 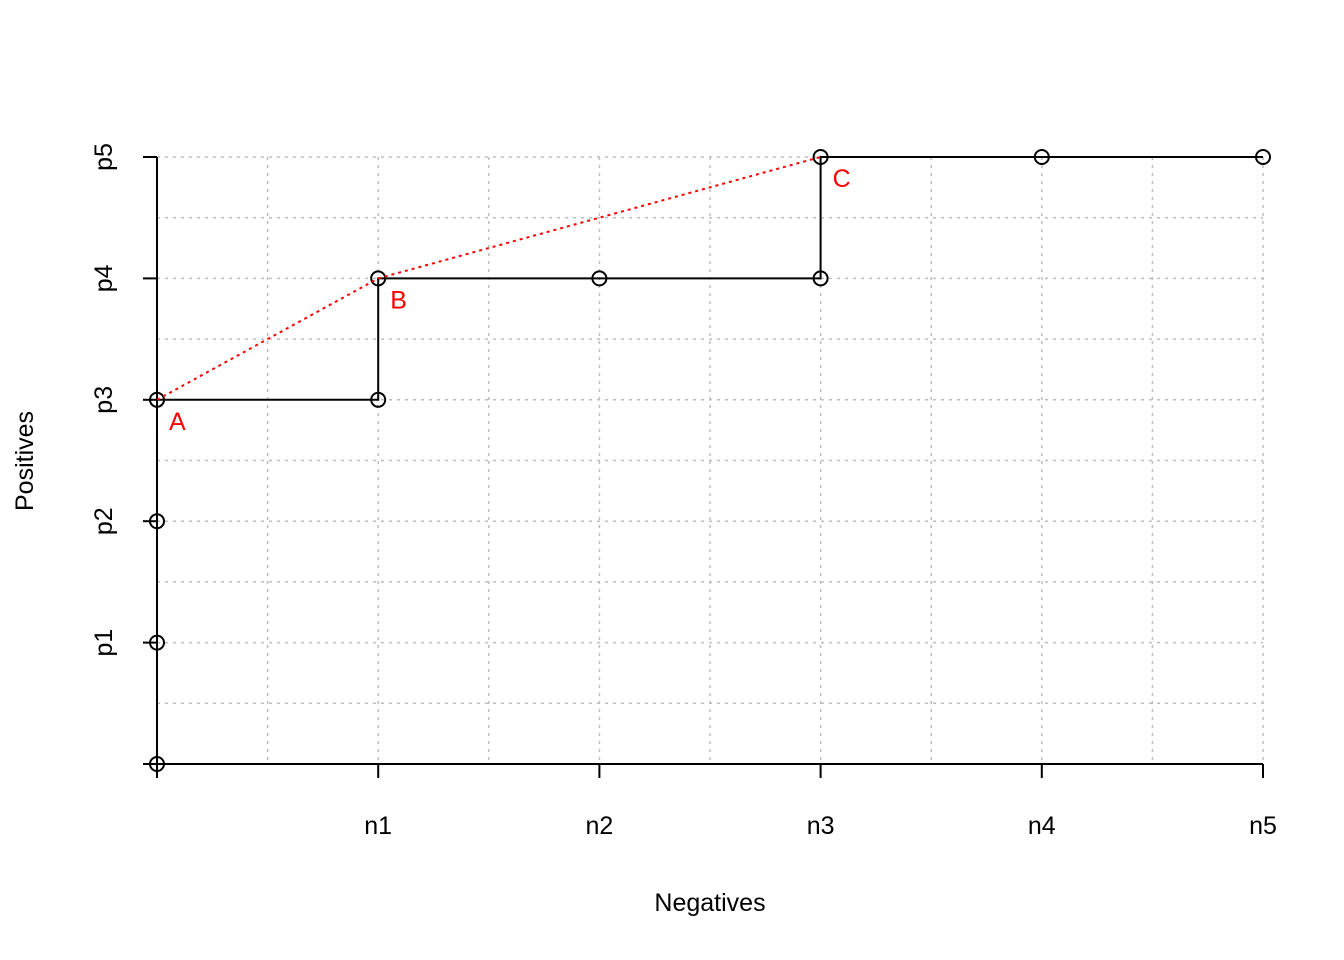 I want to click on point-label-b: B, so click(x=398, y=300).